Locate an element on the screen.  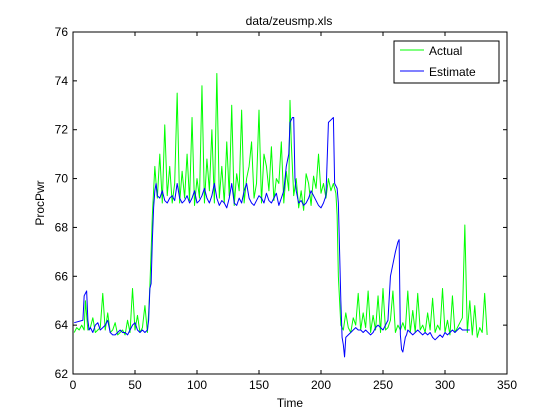
legend: Actual Estimate is located at coordinates (446, 62).